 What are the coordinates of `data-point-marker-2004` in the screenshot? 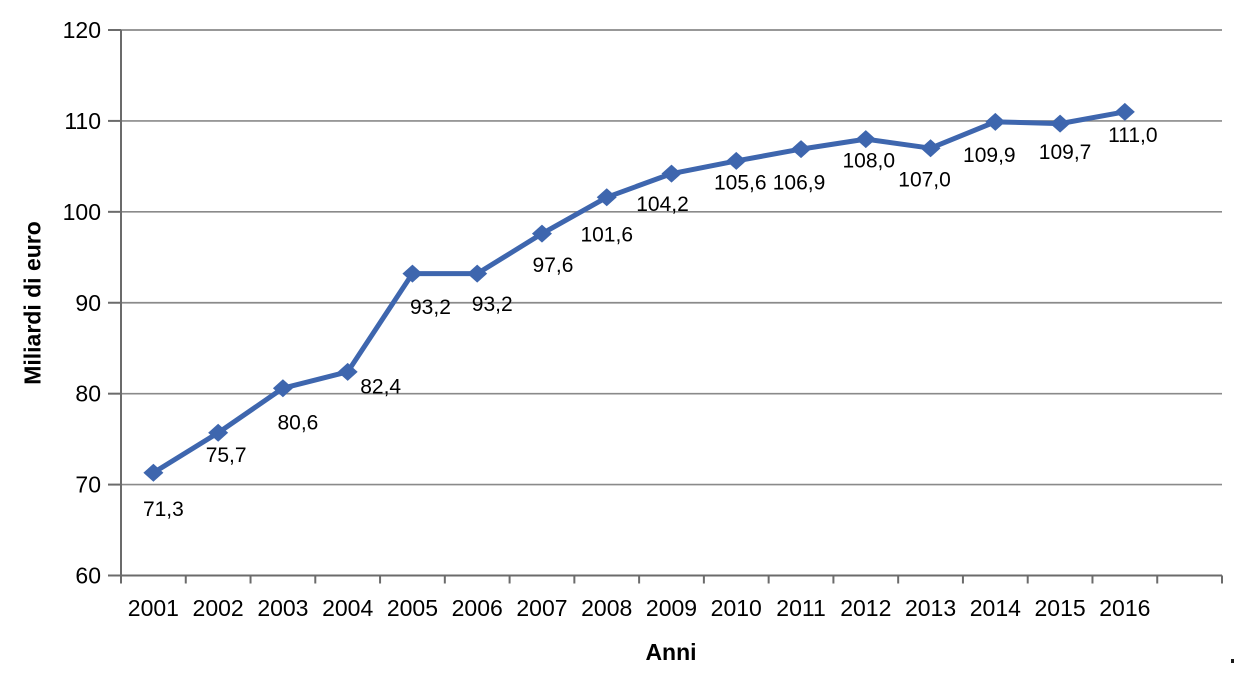 It's located at (347, 371).